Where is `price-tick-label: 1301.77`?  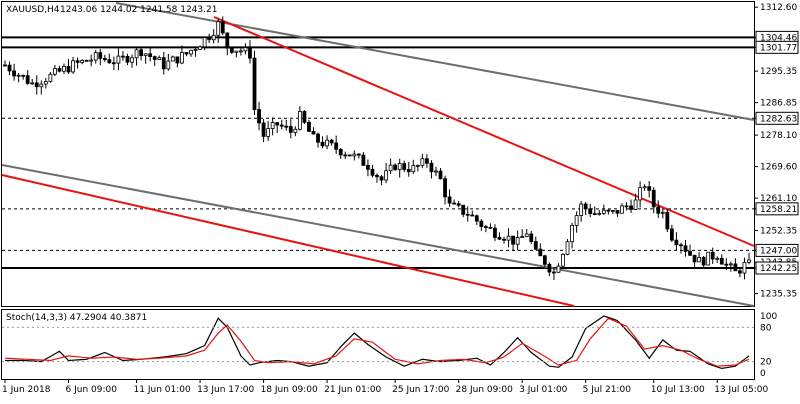
price-tick-label: 1301.77 is located at coordinates (778, 48).